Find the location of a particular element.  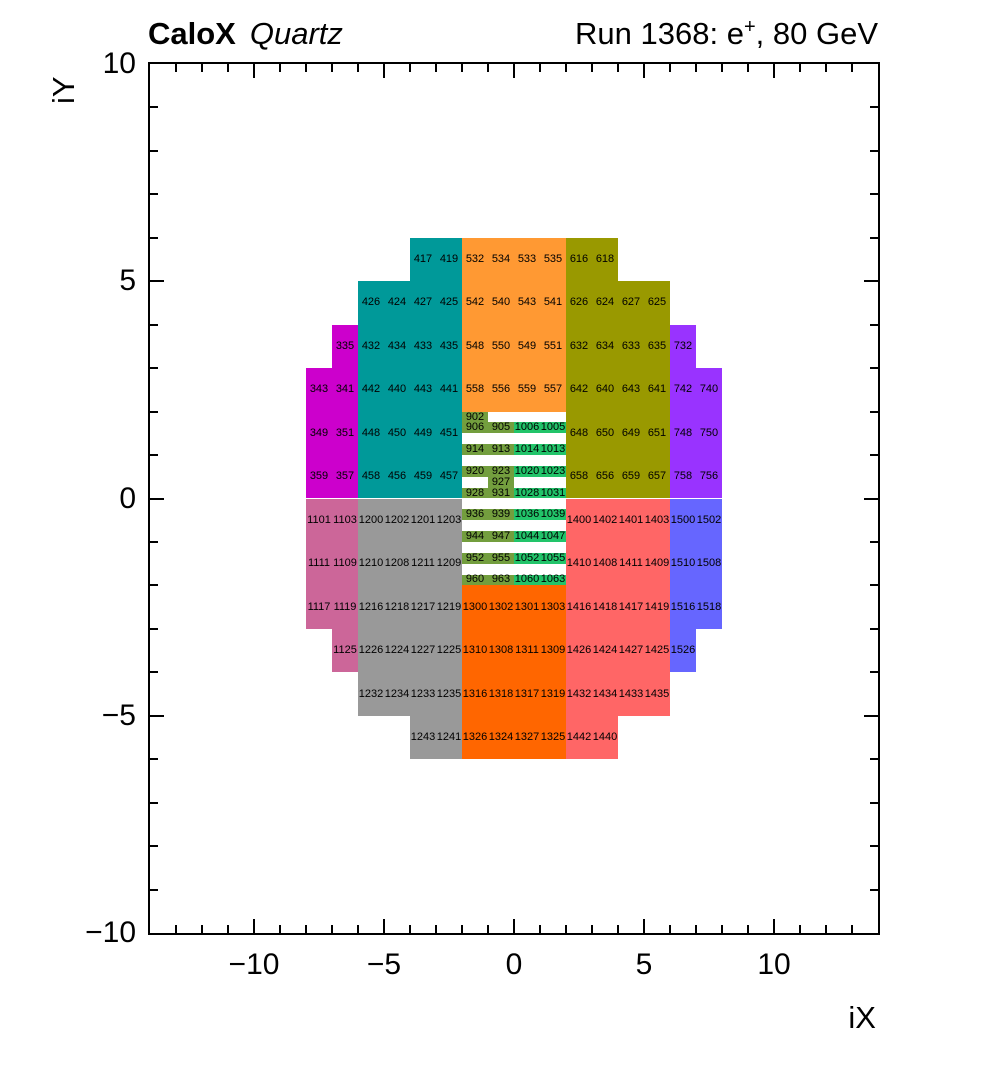

cell-551: 551 is located at coordinates (553, 346).